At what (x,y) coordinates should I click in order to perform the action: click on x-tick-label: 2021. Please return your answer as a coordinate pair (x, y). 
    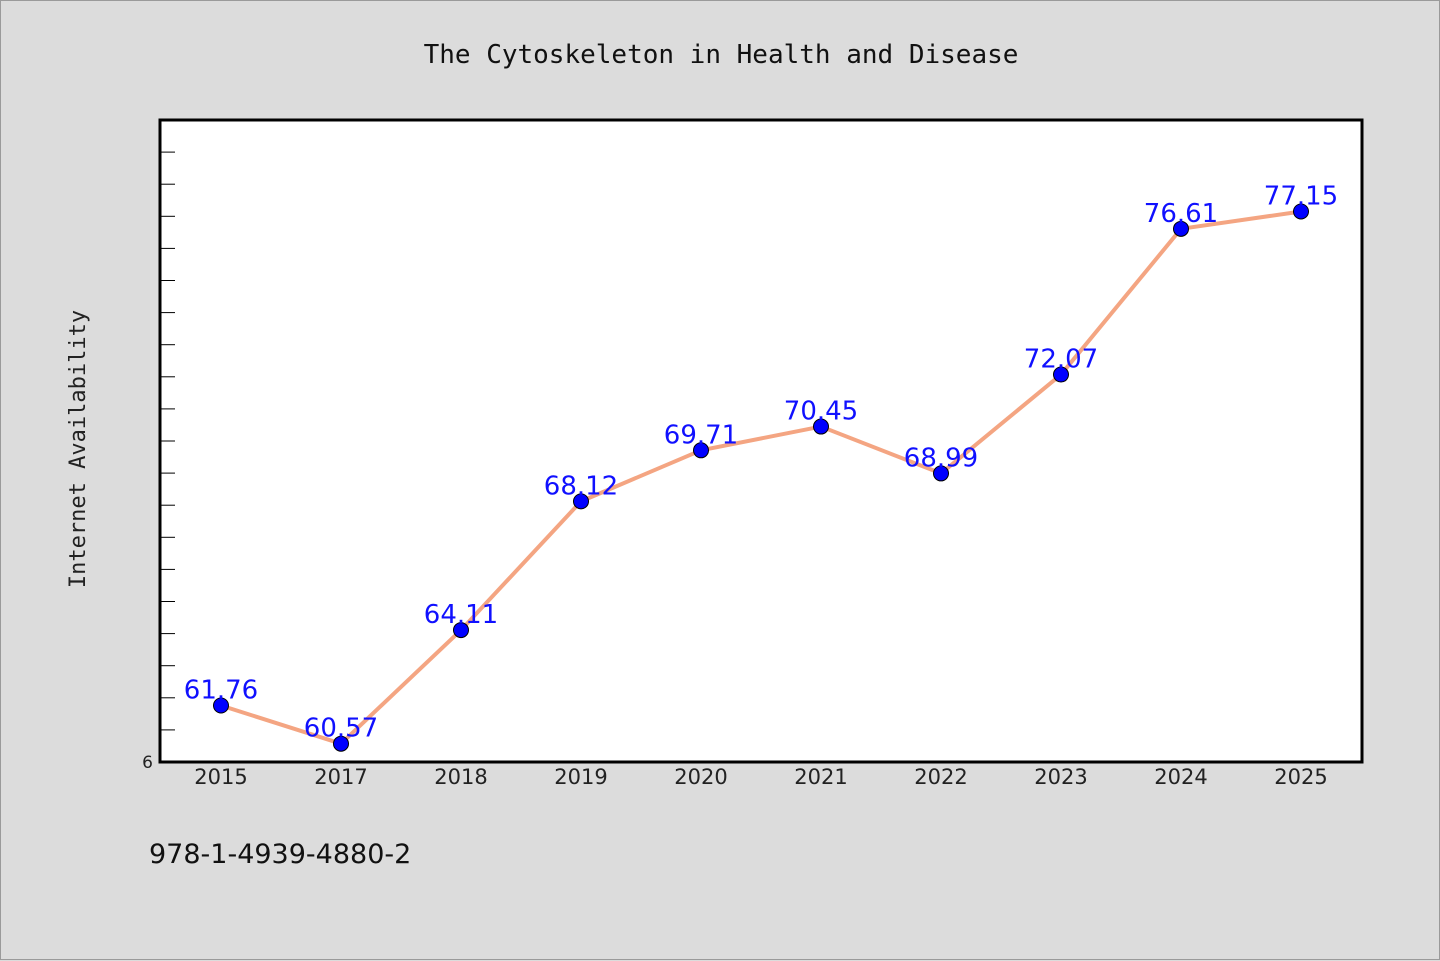
    Looking at the image, I should click on (820, 777).